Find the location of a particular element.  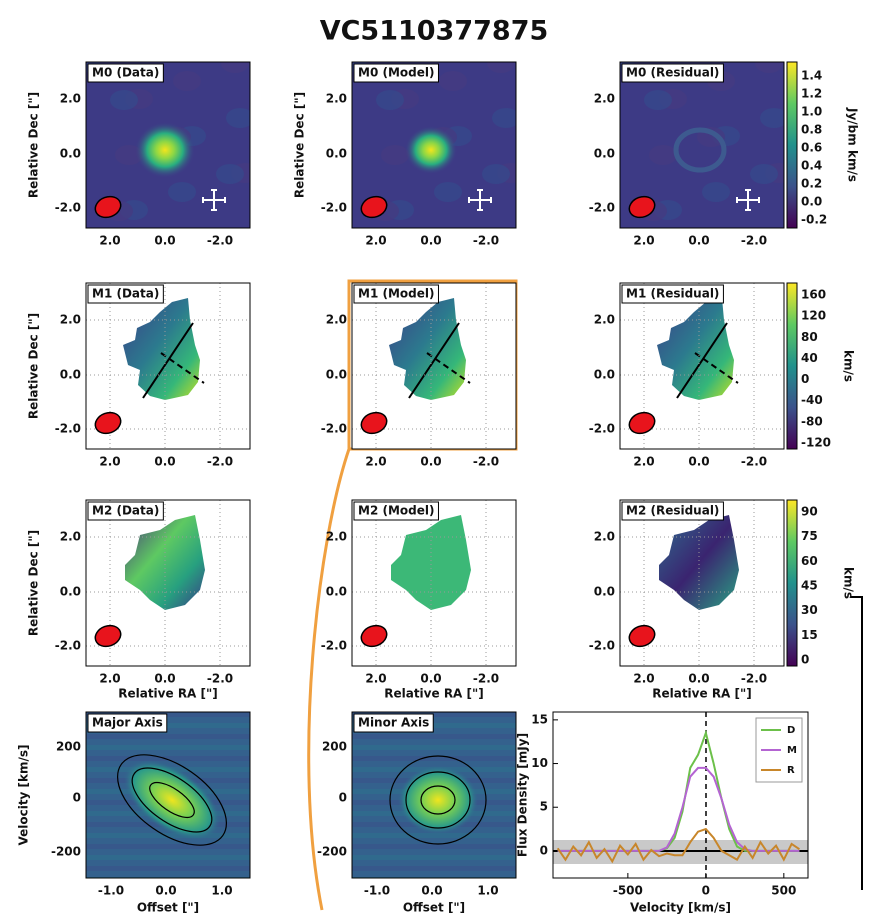

legend-label: M is located at coordinates (792, 750).